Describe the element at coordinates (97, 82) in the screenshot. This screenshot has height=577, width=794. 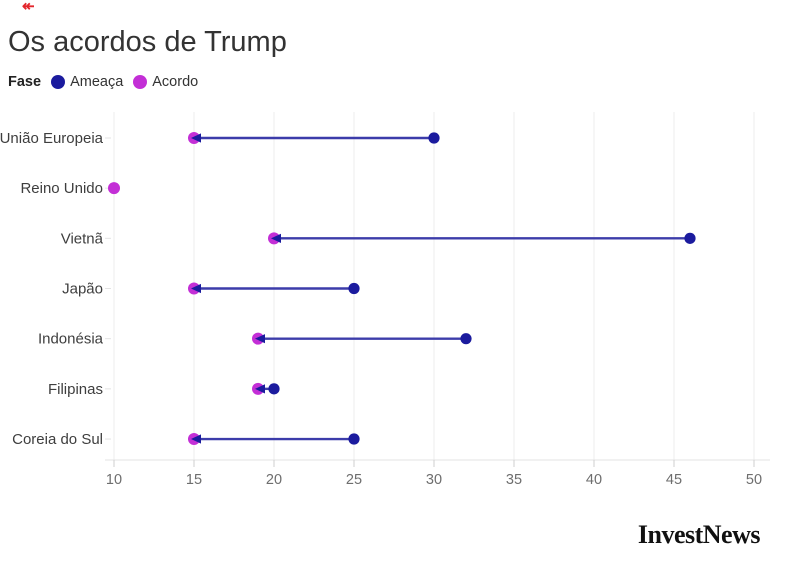
I see `legend-item-label: Ameaça` at that location.